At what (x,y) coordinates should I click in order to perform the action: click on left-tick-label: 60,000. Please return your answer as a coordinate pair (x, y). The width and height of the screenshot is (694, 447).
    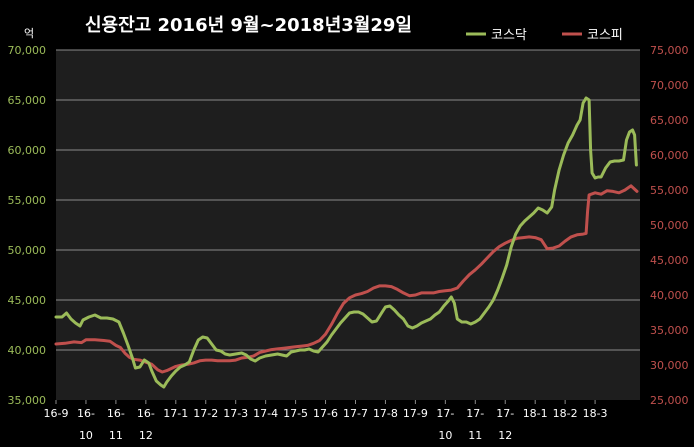
    Looking at the image, I should click on (27, 150).